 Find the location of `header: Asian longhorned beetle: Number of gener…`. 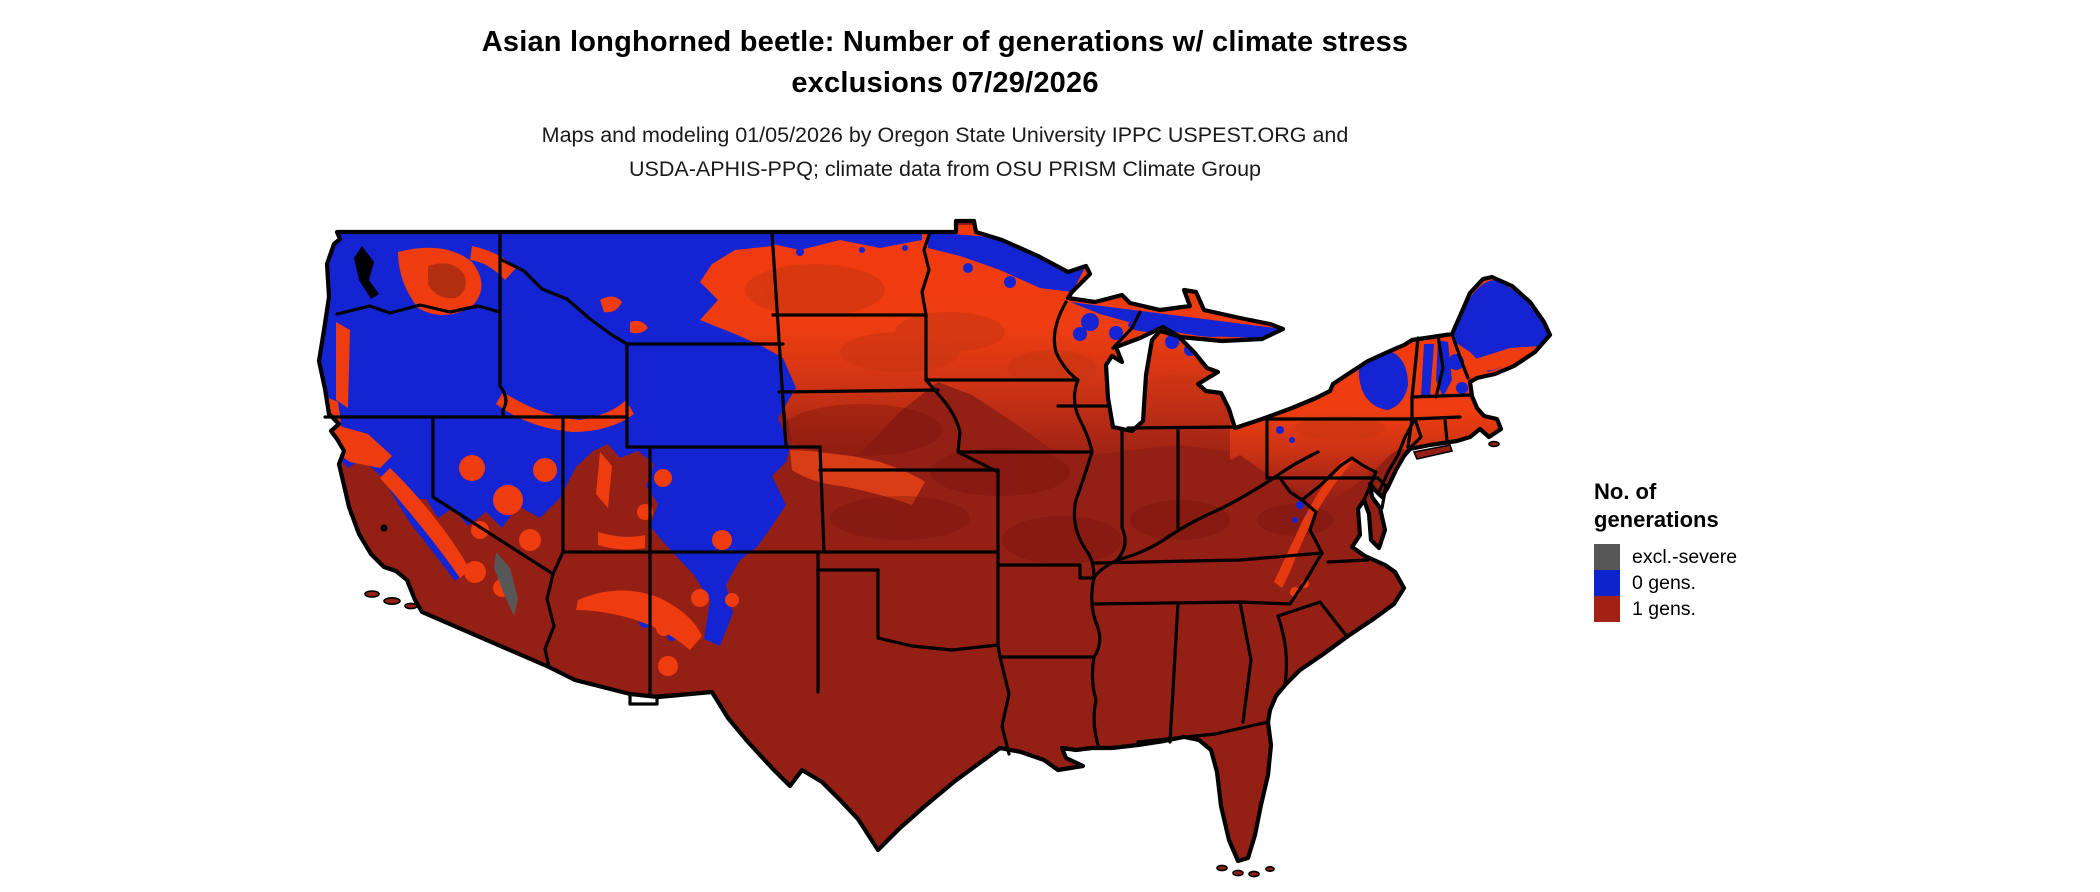

header: Asian longhorned beetle: Number of gener… is located at coordinates (945, 104).